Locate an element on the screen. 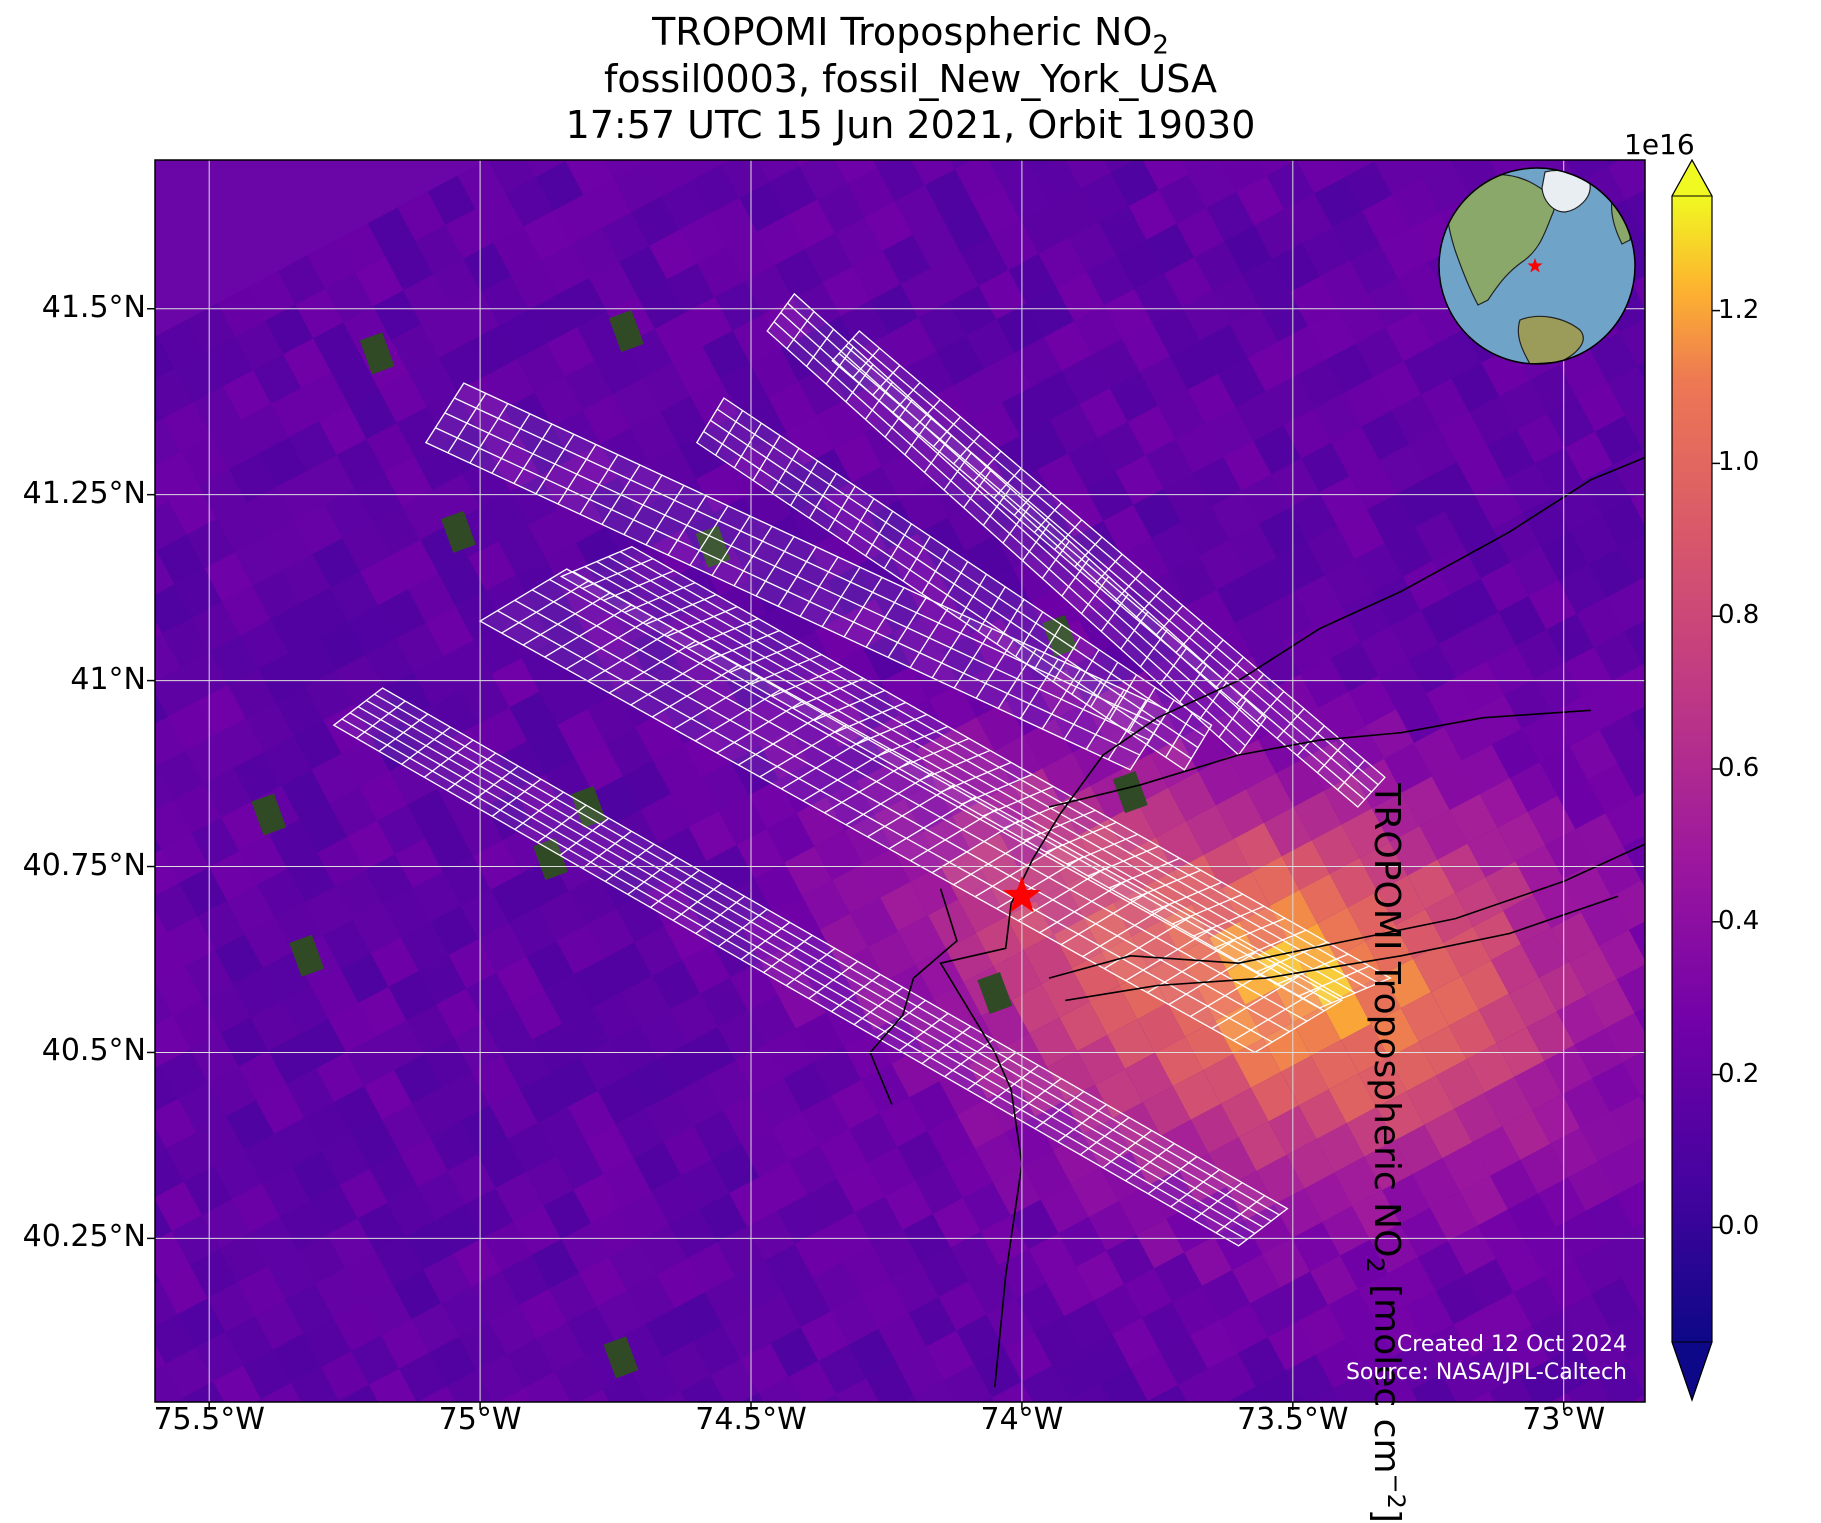 This screenshot has height=1523, width=1821. true-color-patch is located at coordinates (1130, 792).